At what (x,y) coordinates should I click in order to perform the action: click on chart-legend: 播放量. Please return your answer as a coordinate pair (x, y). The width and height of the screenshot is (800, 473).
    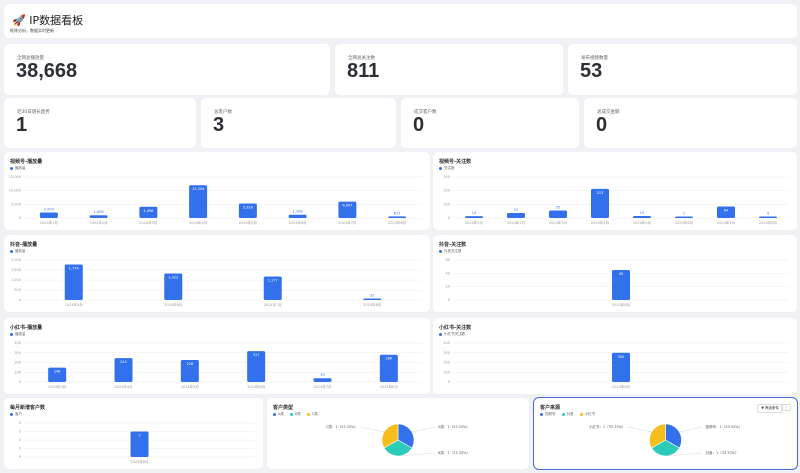
    Looking at the image, I should click on (21, 251).